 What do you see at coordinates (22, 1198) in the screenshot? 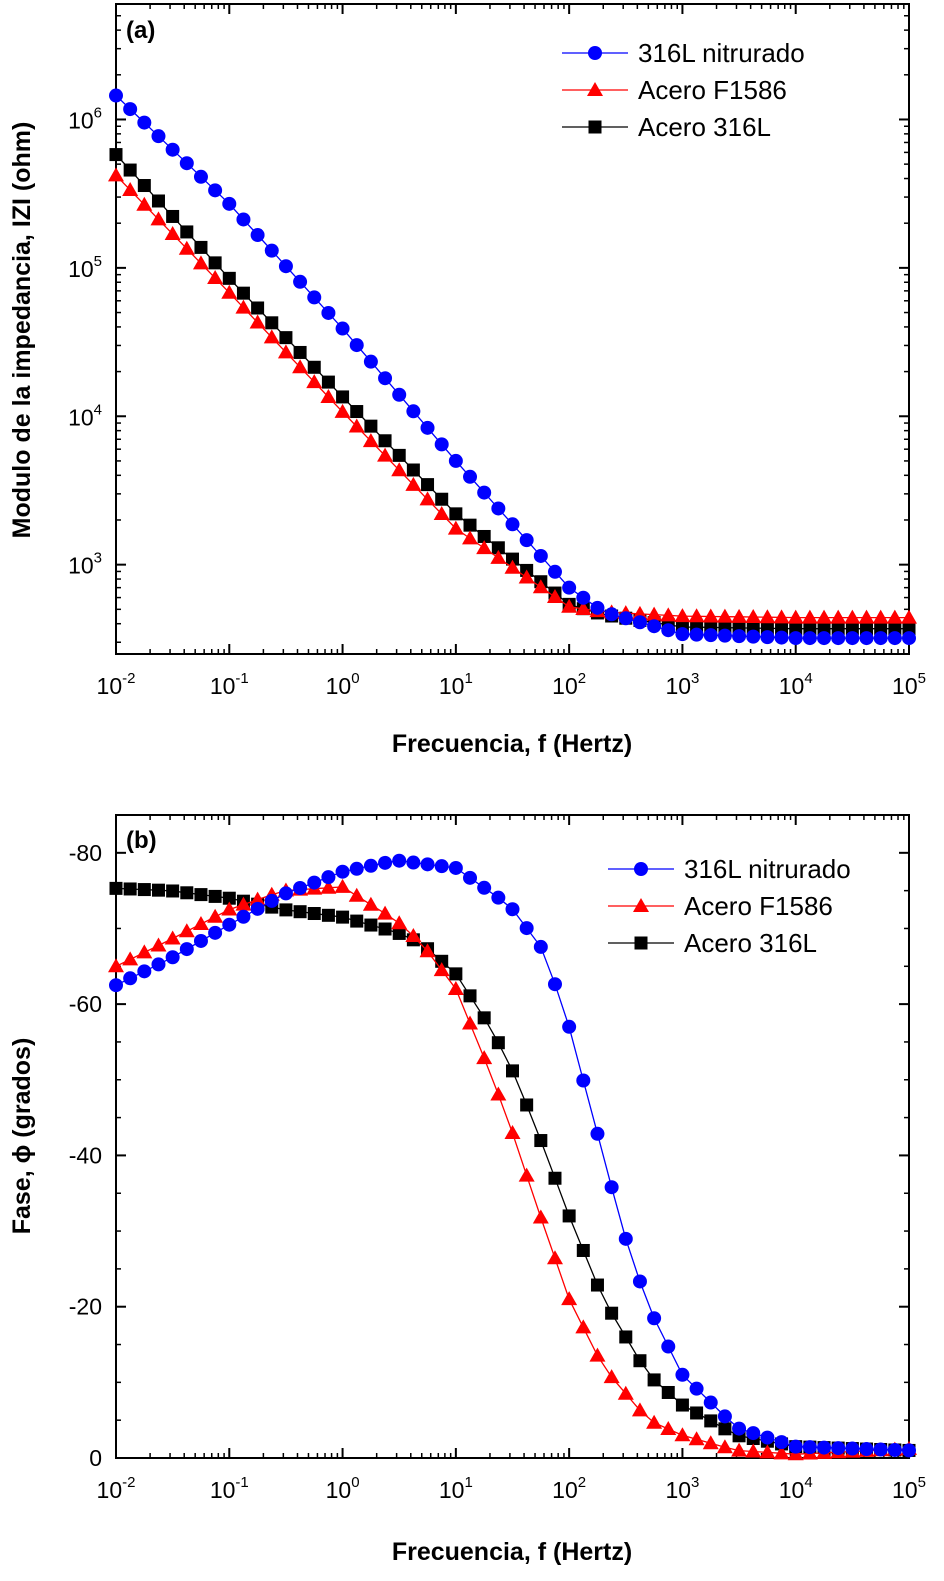
I see `y-axis-label-b-prefix: Fase,` at bounding box center [22, 1198].